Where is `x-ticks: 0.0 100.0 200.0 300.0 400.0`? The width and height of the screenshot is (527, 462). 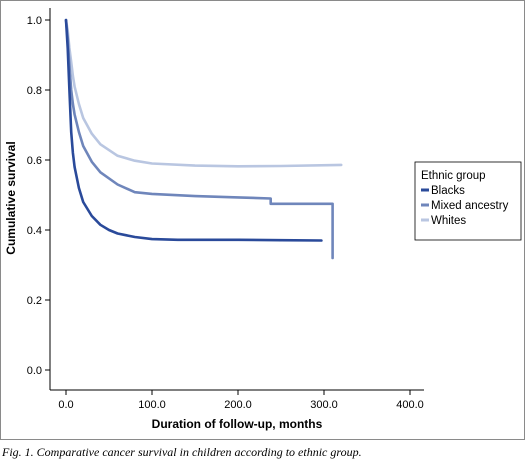
x-ticks: 0.0 100.0 200.0 300.0 400.0 is located at coordinates (241, 400).